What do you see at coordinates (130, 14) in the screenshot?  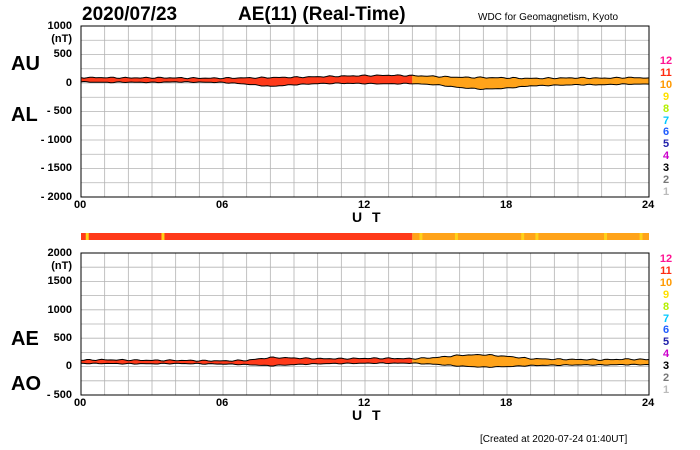 I see `chart-date: 2020/07/23` at bounding box center [130, 14].